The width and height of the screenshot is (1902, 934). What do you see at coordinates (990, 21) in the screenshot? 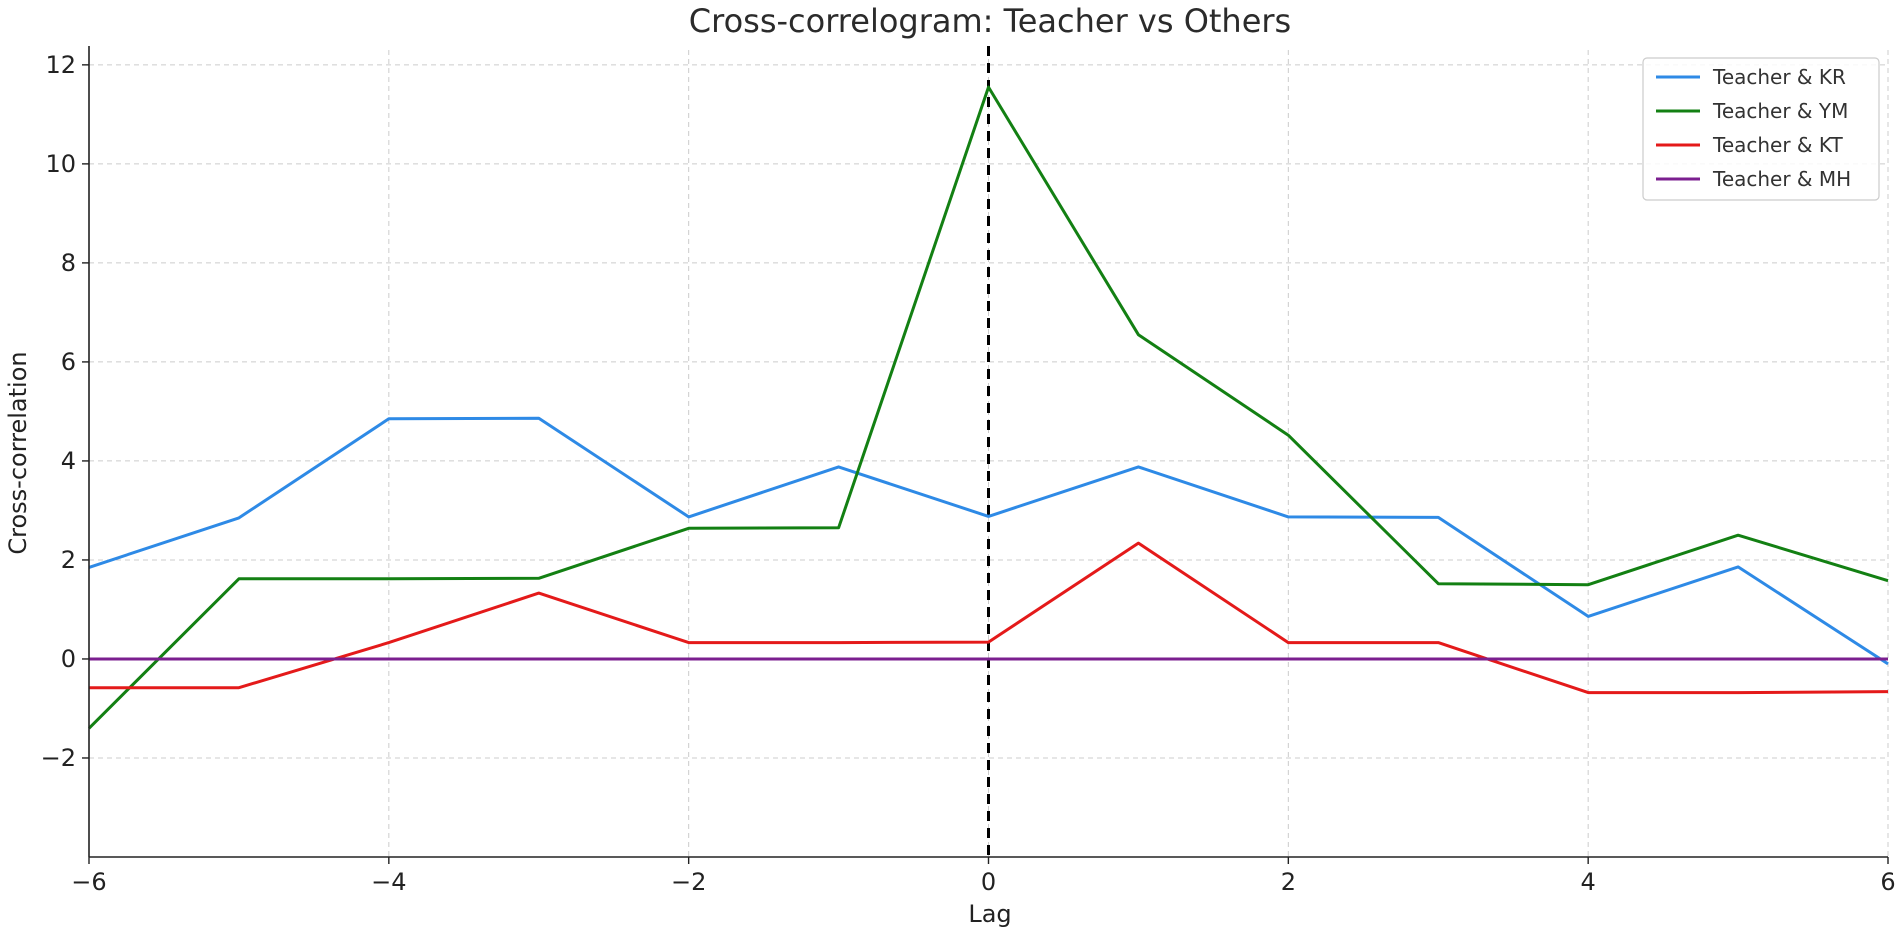
I see `chart-title: Cross-correlogram: Teacher vs Others` at bounding box center [990, 21].